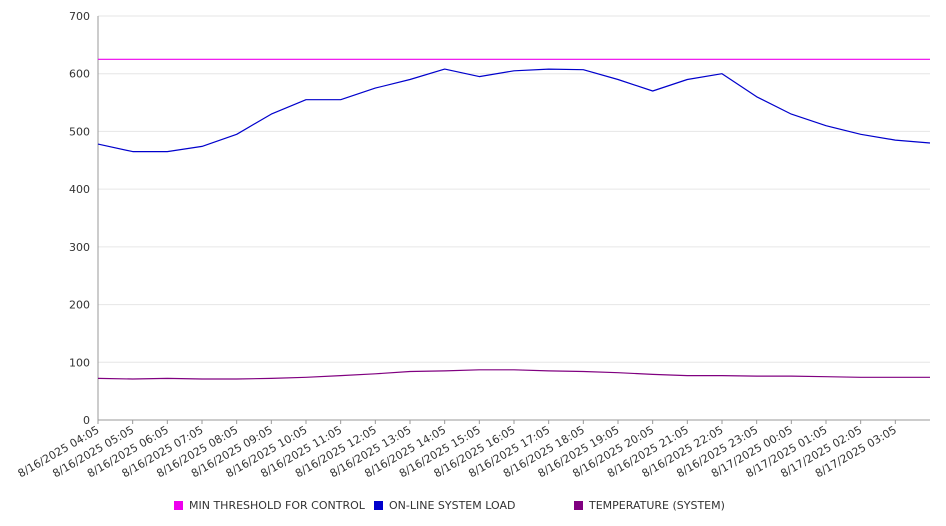 This screenshot has height=526, width=946. What do you see at coordinates (277, 505) in the screenshot?
I see `legend-label-threshold: MIN THRESHOLD FOR CONTROL` at bounding box center [277, 505].